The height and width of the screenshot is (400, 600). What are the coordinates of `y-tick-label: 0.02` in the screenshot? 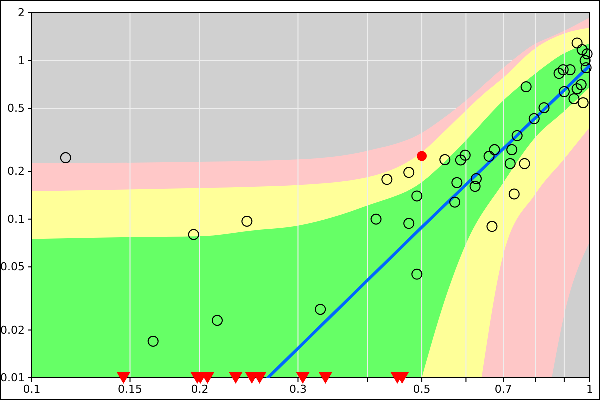 It's located at (12, 330).